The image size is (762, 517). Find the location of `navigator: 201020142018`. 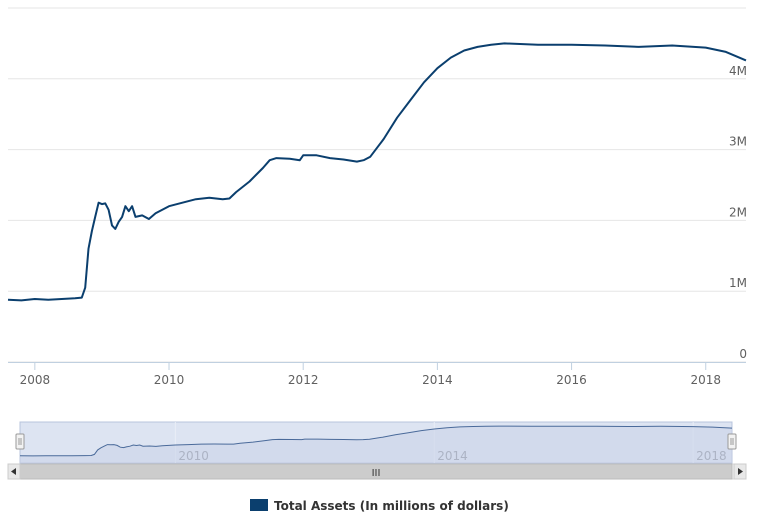

navigator: 201020142018 is located at coordinates (376, 442).